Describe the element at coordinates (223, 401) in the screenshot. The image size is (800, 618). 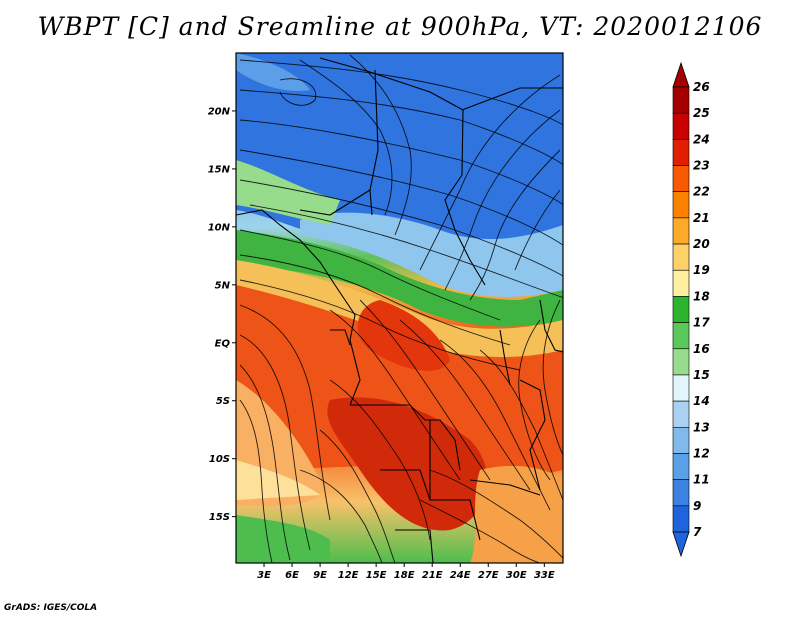
I see `lat-tick-label: 5S` at that location.